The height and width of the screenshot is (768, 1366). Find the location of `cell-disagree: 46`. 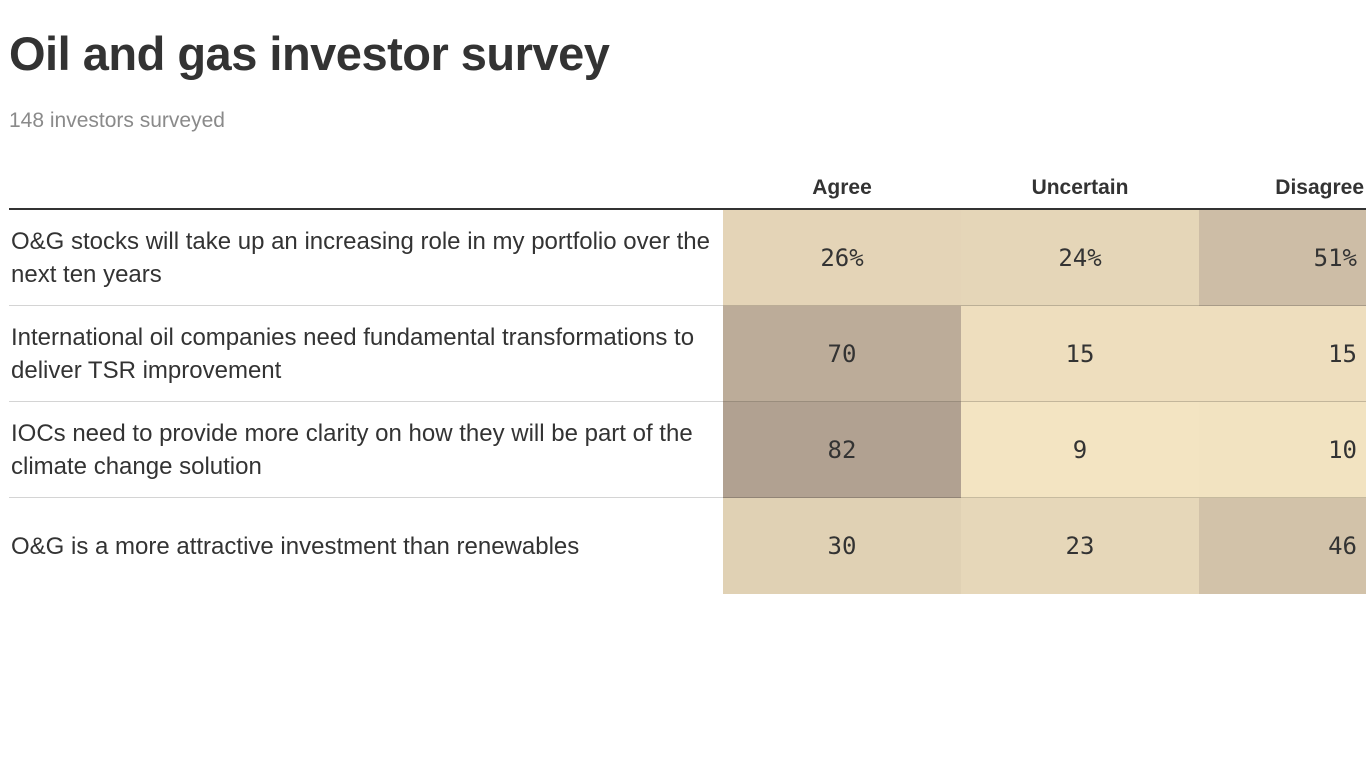

cell-disagree: 46 is located at coordinates (1282, 546).